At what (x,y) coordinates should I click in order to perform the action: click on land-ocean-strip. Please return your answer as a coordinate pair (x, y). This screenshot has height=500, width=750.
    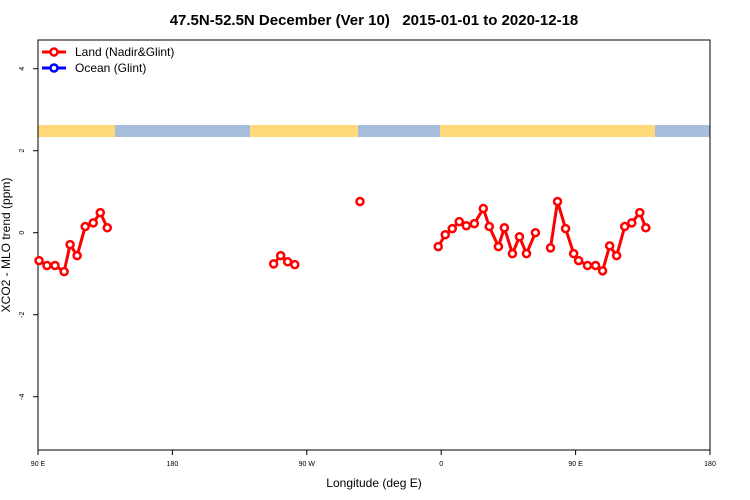
    Looking at the image, I should click on (374, 131).